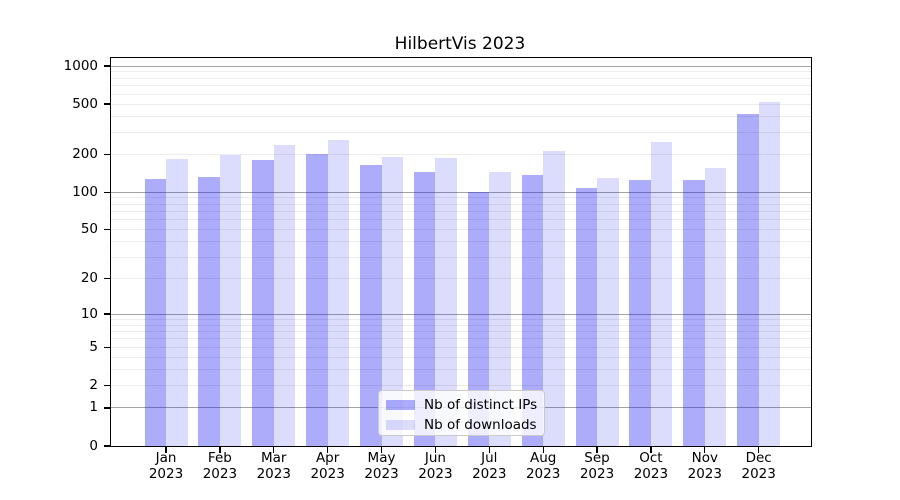  Describe the element at coordinates (284, 295) in the screenshot. I see `bar-downloads-mar` at that location.